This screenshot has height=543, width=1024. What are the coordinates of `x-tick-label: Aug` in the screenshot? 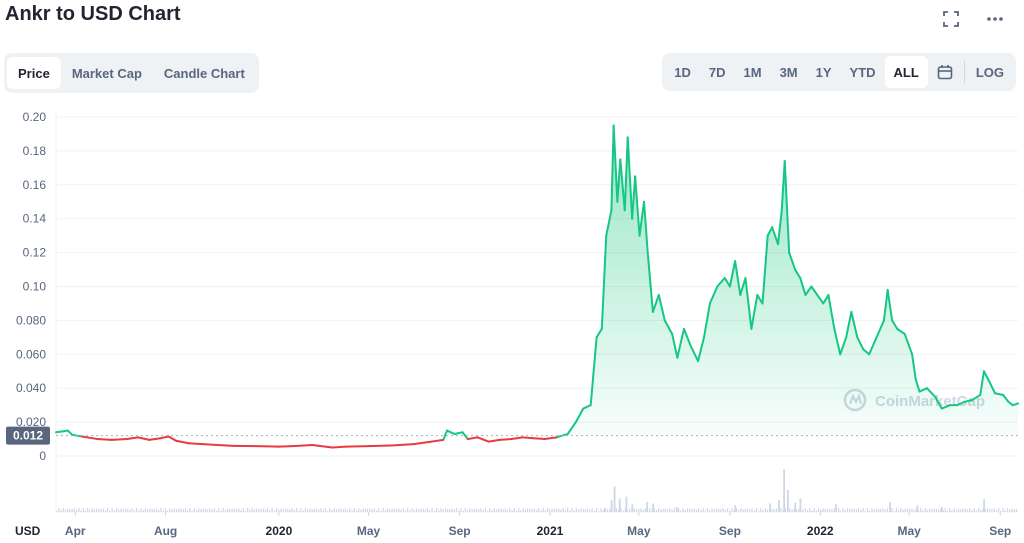 It's located at (165, 531).